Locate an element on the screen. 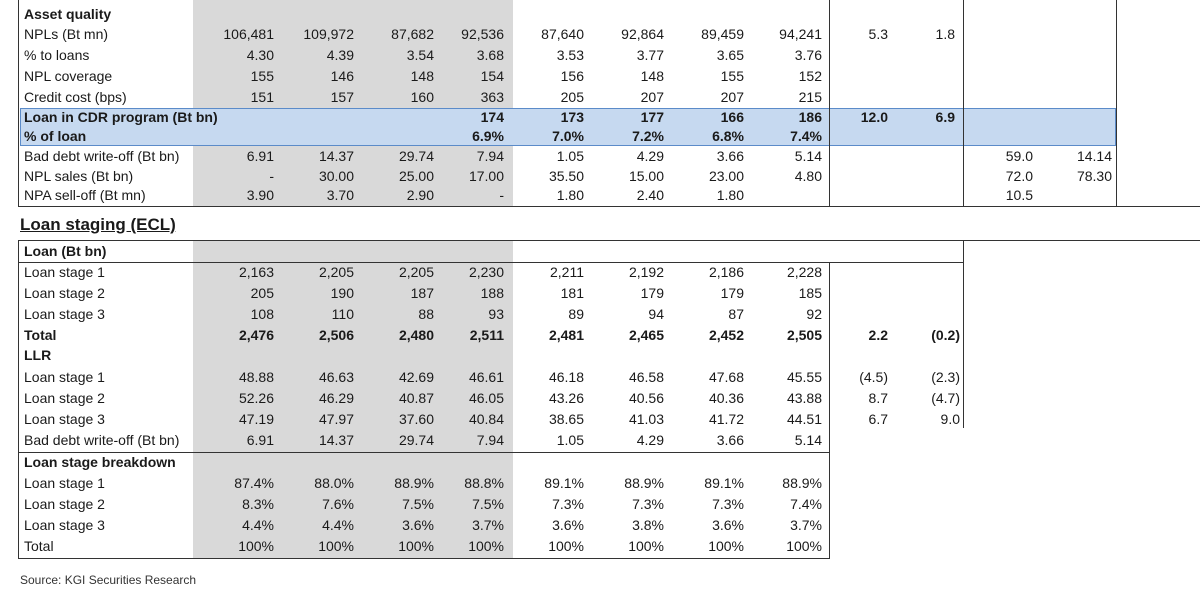 Image resolution: width=1200 pixels, height=614 pixels. value-cell: 41.72 is located at coordinates (726, 419).